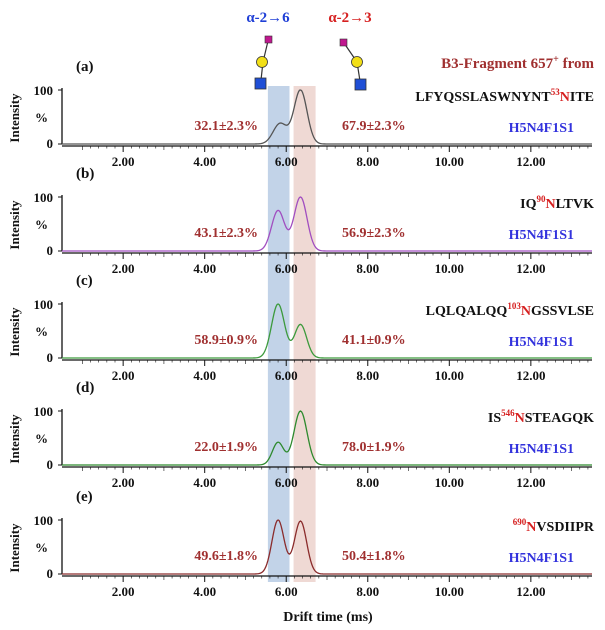 The width and height of the screenshot is (605, 630). I want to click on glycan-alpha23-icon, so click(353, 64).